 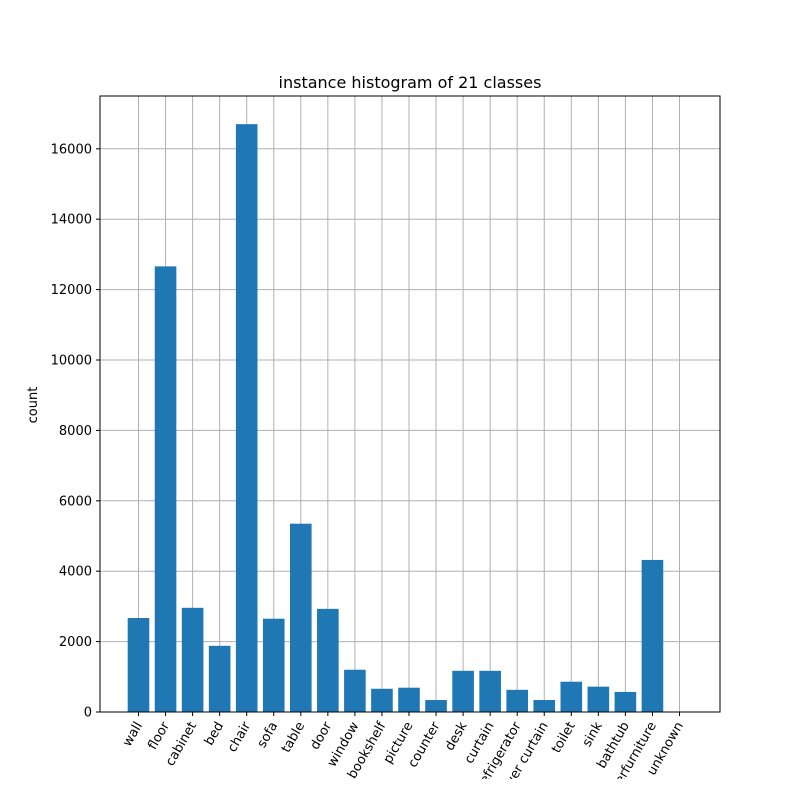 What do you see at coordinates (355, 690) in the screenshot?
I see `bar-window` at bounding box center [355, 690].